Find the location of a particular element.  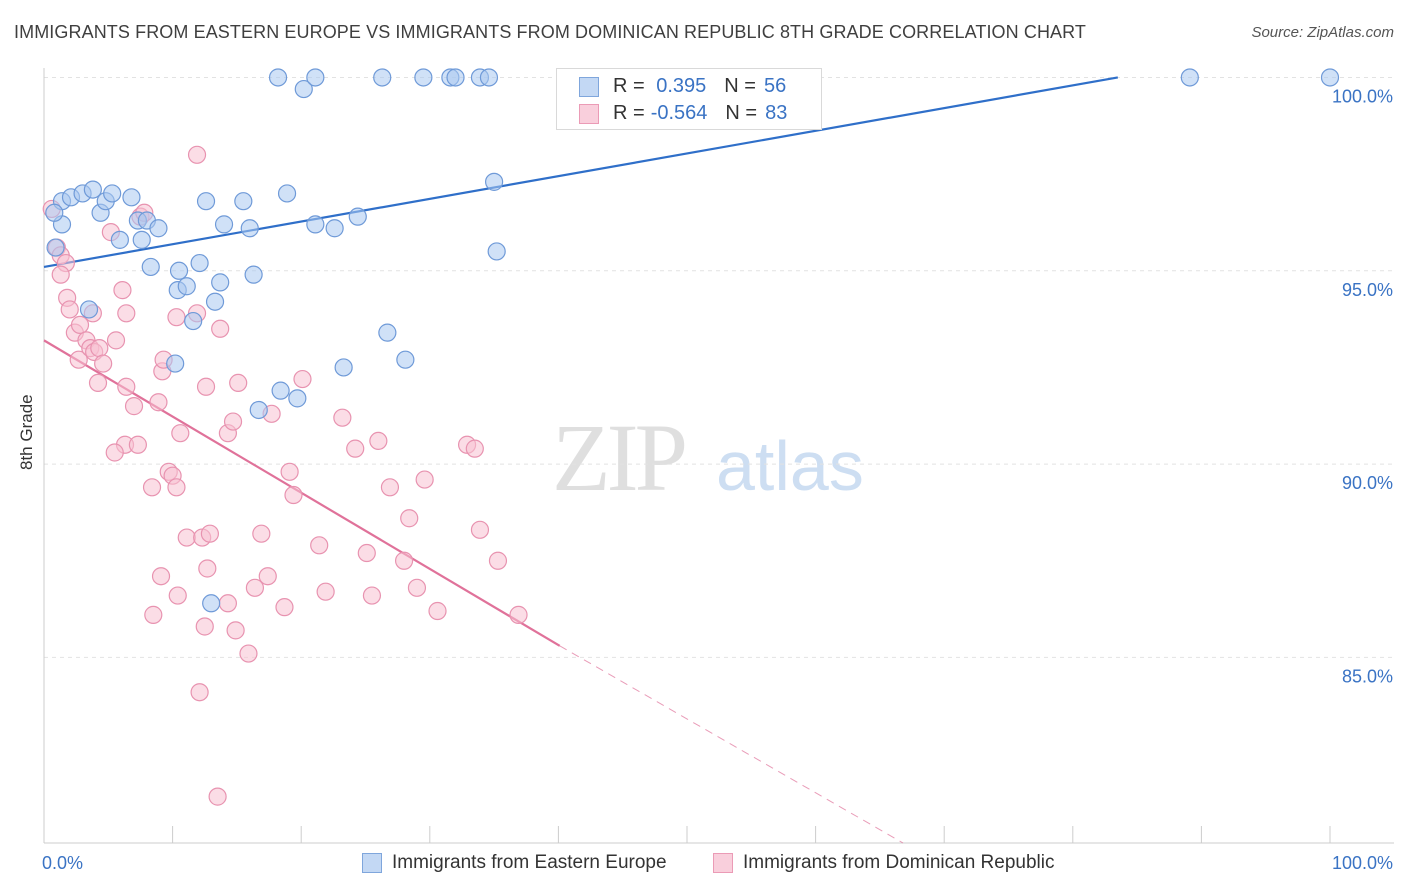

y-tick-labels: 100.0% 95.0% 90.0% 85.0% is located at coordinates (1362, 386).